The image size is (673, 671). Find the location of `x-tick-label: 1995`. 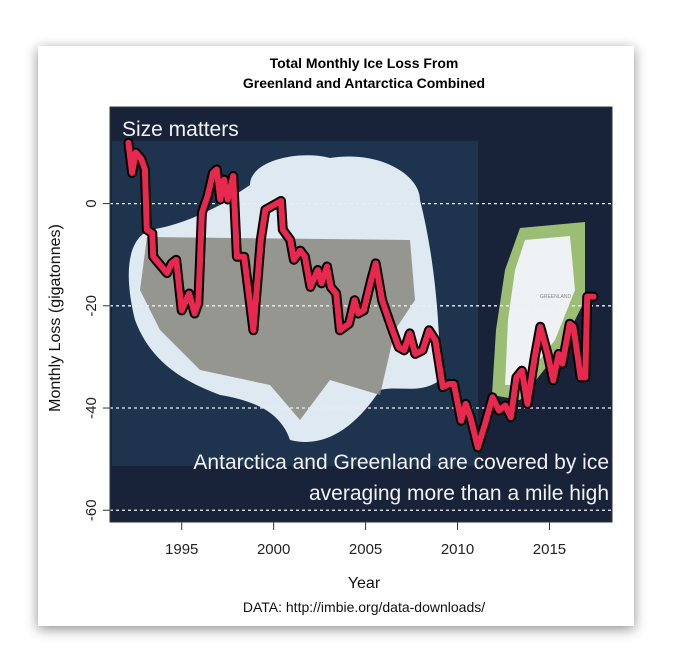

x-tick-label: 1995 is located at coordinates (181, 549).